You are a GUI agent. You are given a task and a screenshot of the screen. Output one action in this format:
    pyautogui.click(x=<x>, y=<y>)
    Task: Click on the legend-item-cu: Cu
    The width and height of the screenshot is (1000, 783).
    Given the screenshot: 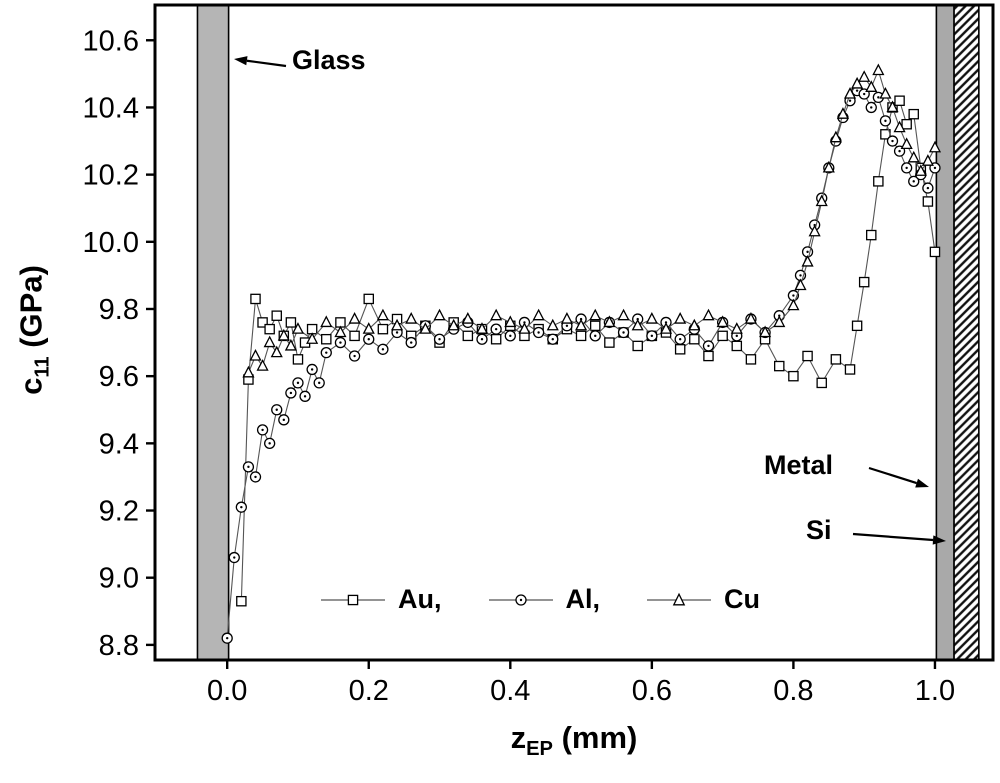 What is the action you would take?
    pyautogui.click(x=702, y=599)
    